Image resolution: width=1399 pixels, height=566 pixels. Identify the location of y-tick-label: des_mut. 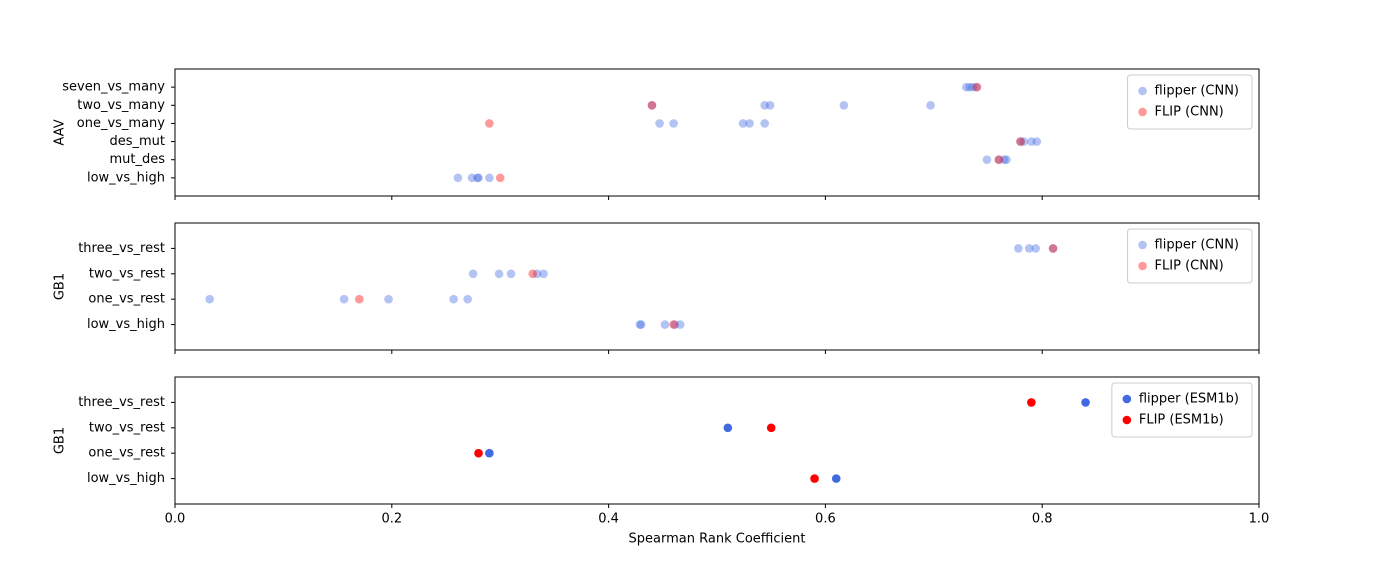
(137, 141).